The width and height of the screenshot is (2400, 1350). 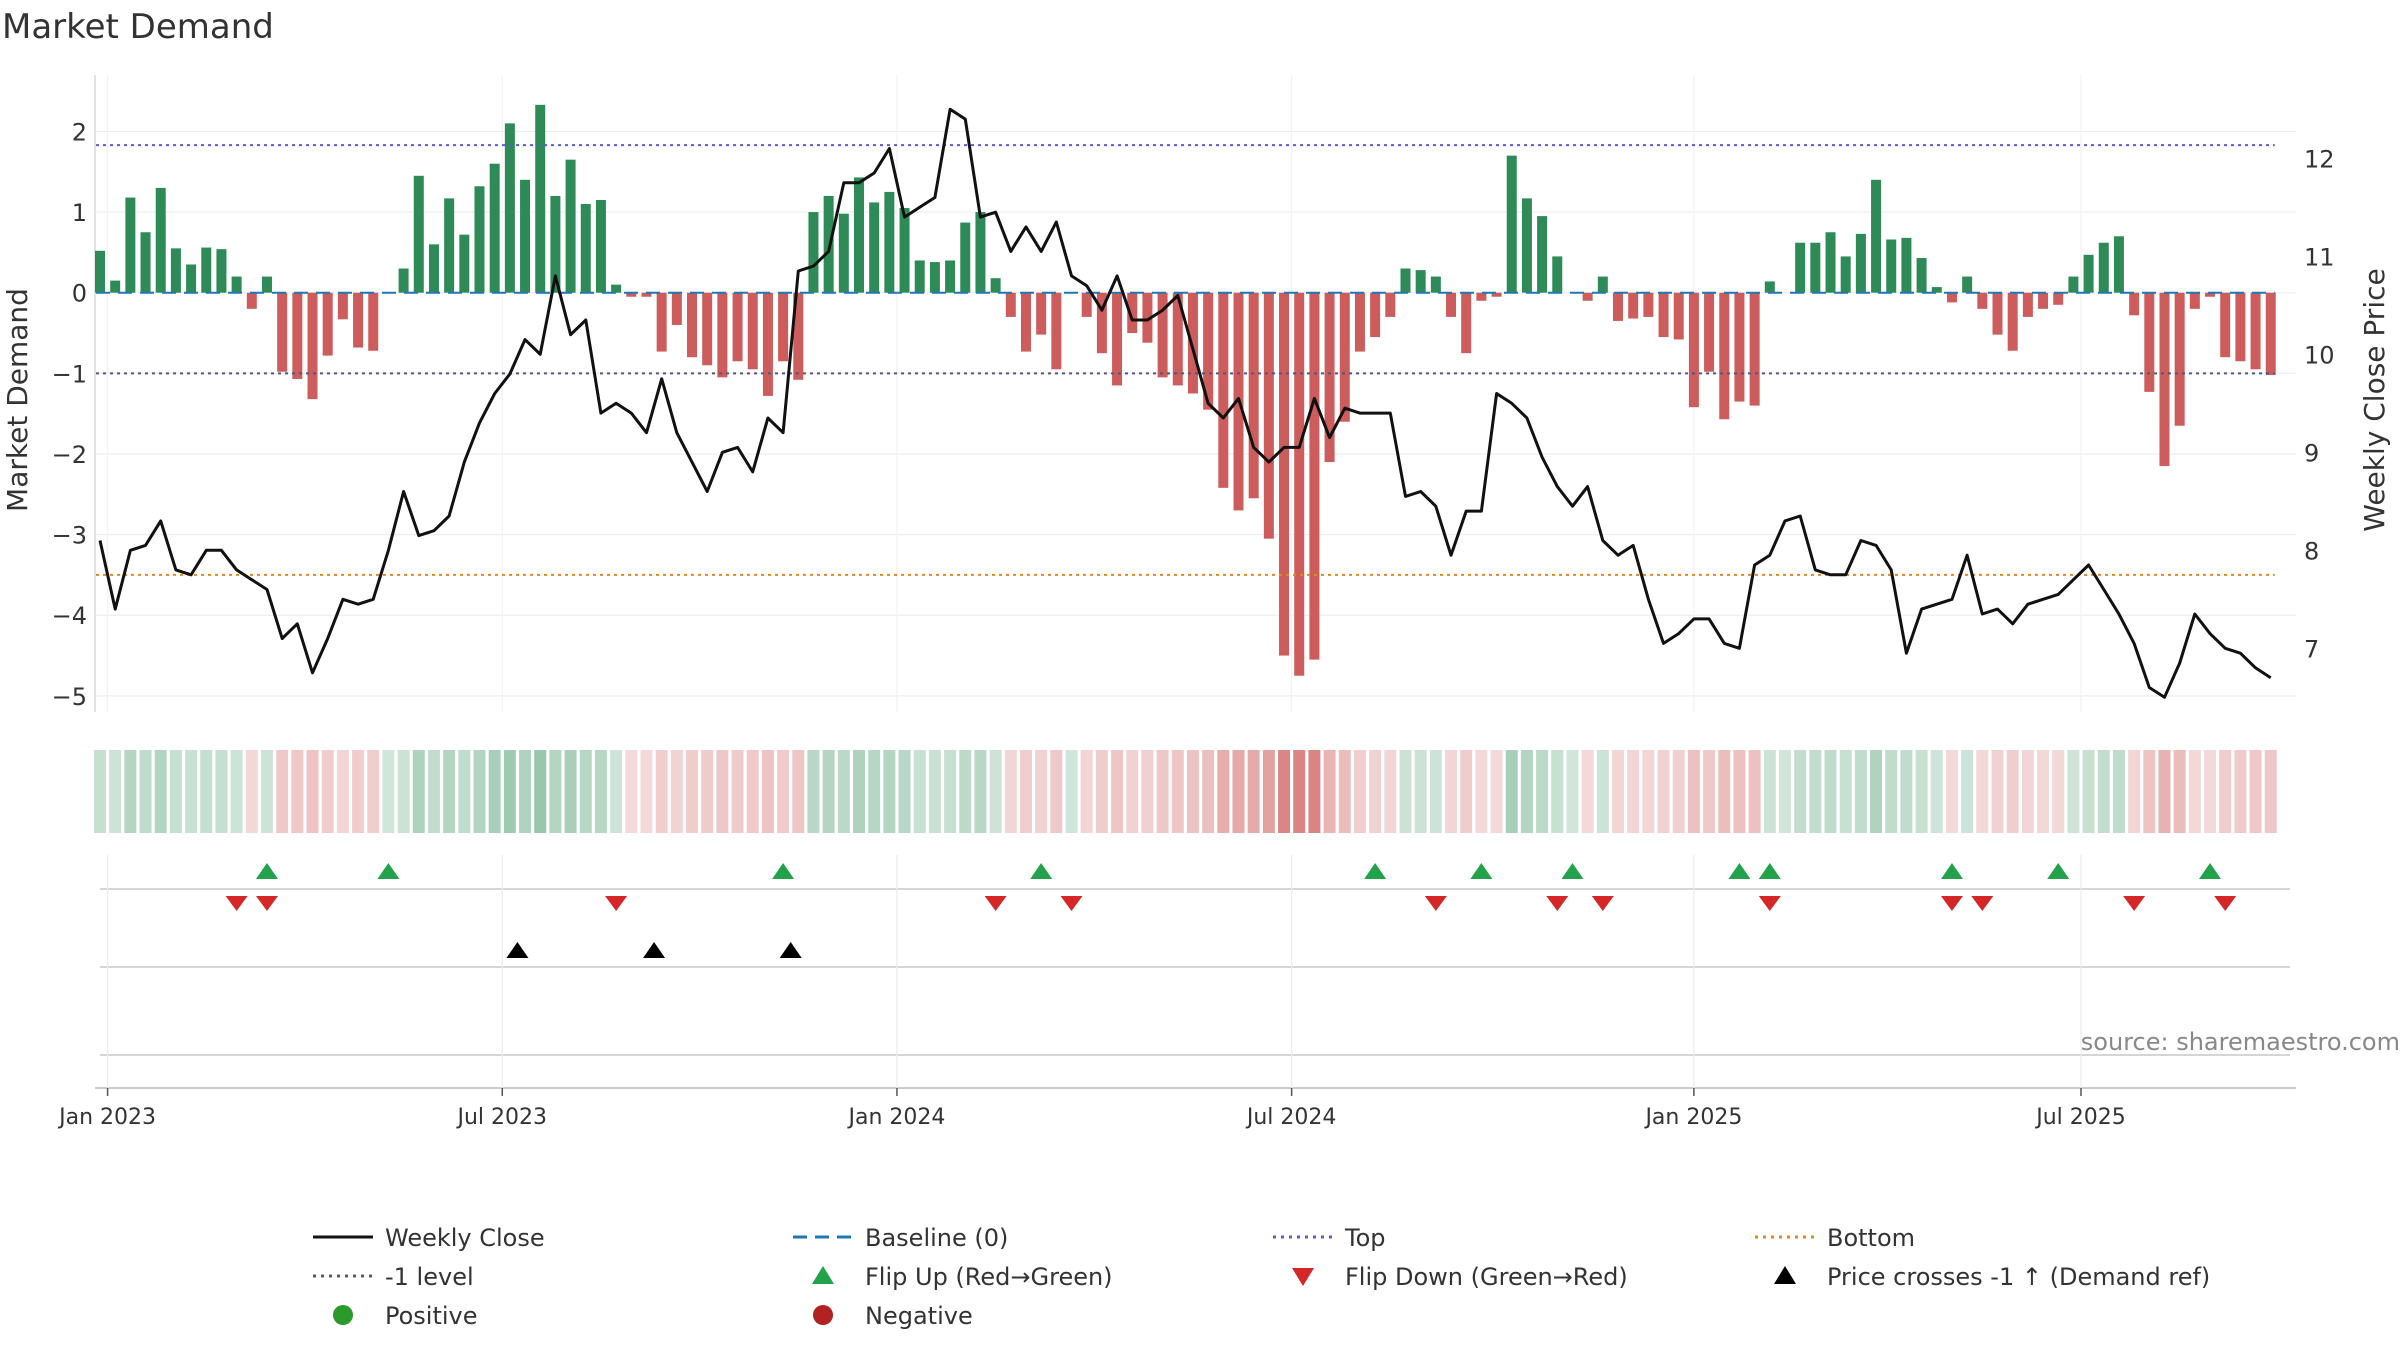 What do you see at coordinates (465, 1238) in the screenshot?
I see `legend-label: Weekly Close` at bounding box center [465, 1238].